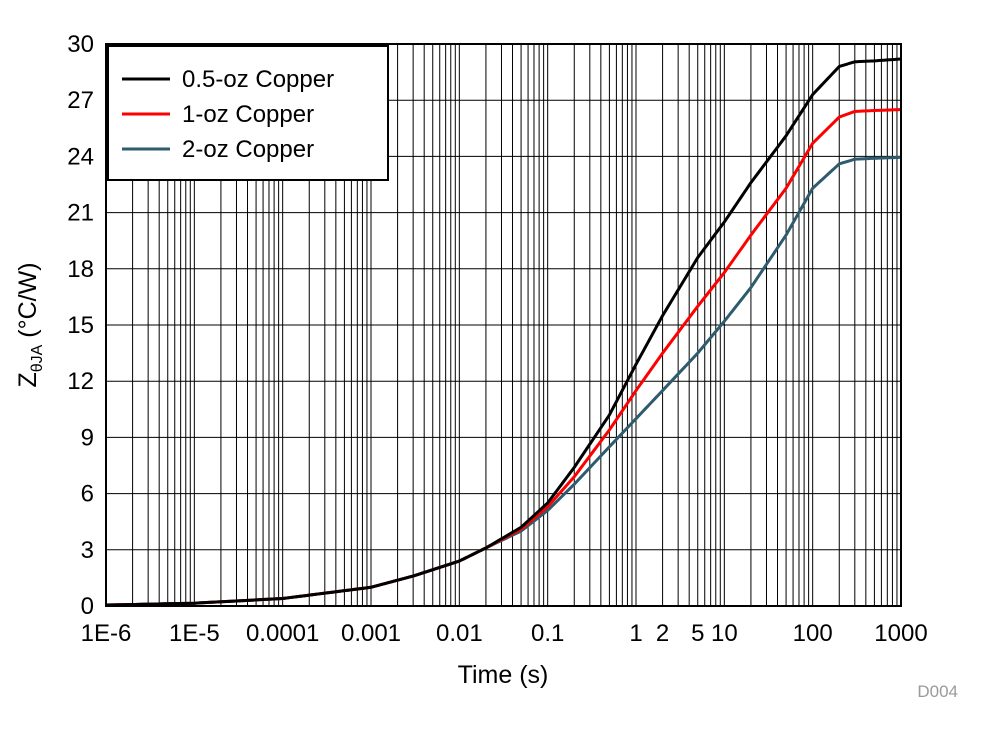 This screenshot has width=982, height=734. I want to click on y-tick-label: 0, so click(87, 606).